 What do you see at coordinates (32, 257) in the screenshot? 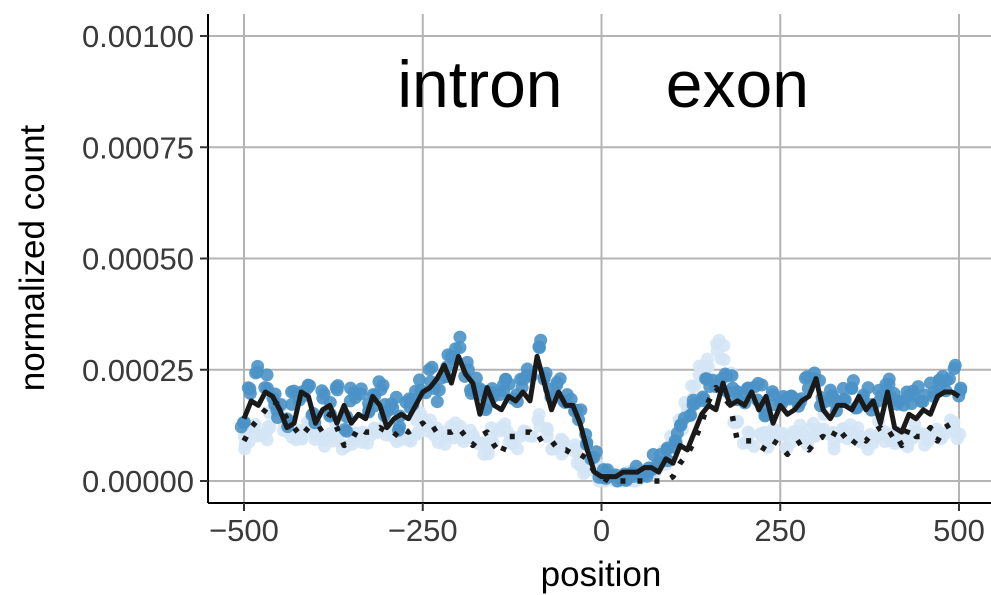
I see `y-axis-title: normalized count` at bounding box center [32, 257].